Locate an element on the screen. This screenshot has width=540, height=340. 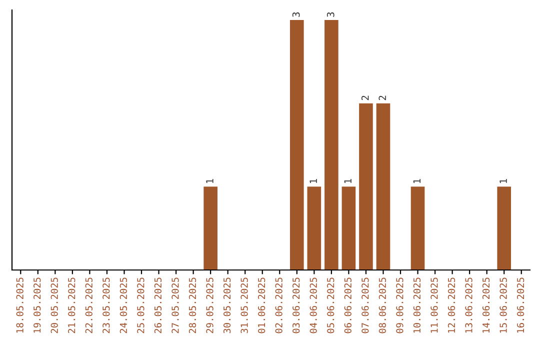
x-tick-label: 21.05.2025 is located at coordinates (72, 306).